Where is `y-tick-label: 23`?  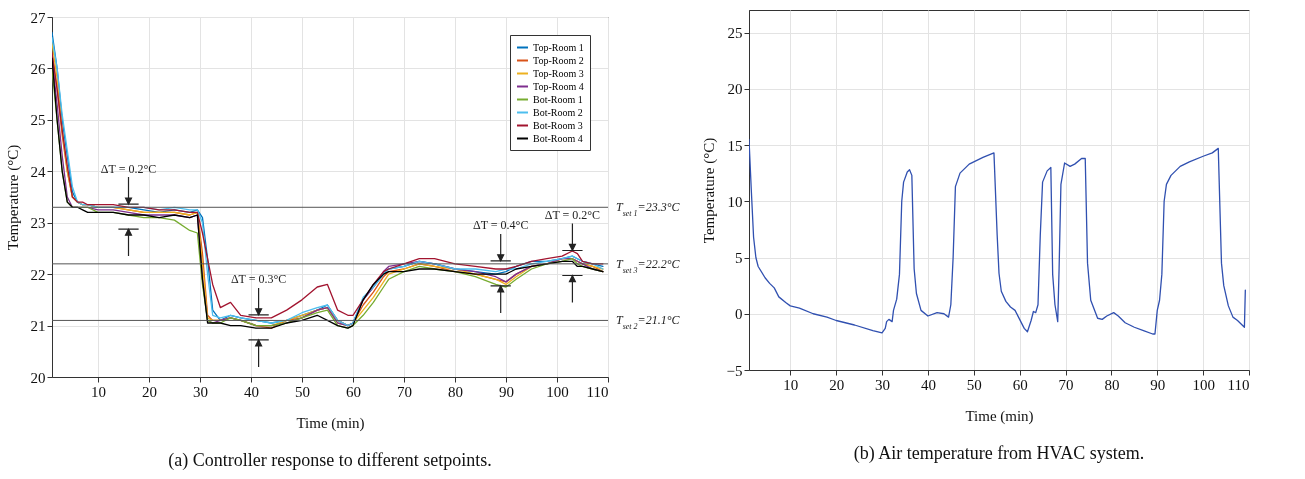 y-tick-label: 23 is located at coordinates (38, 223).